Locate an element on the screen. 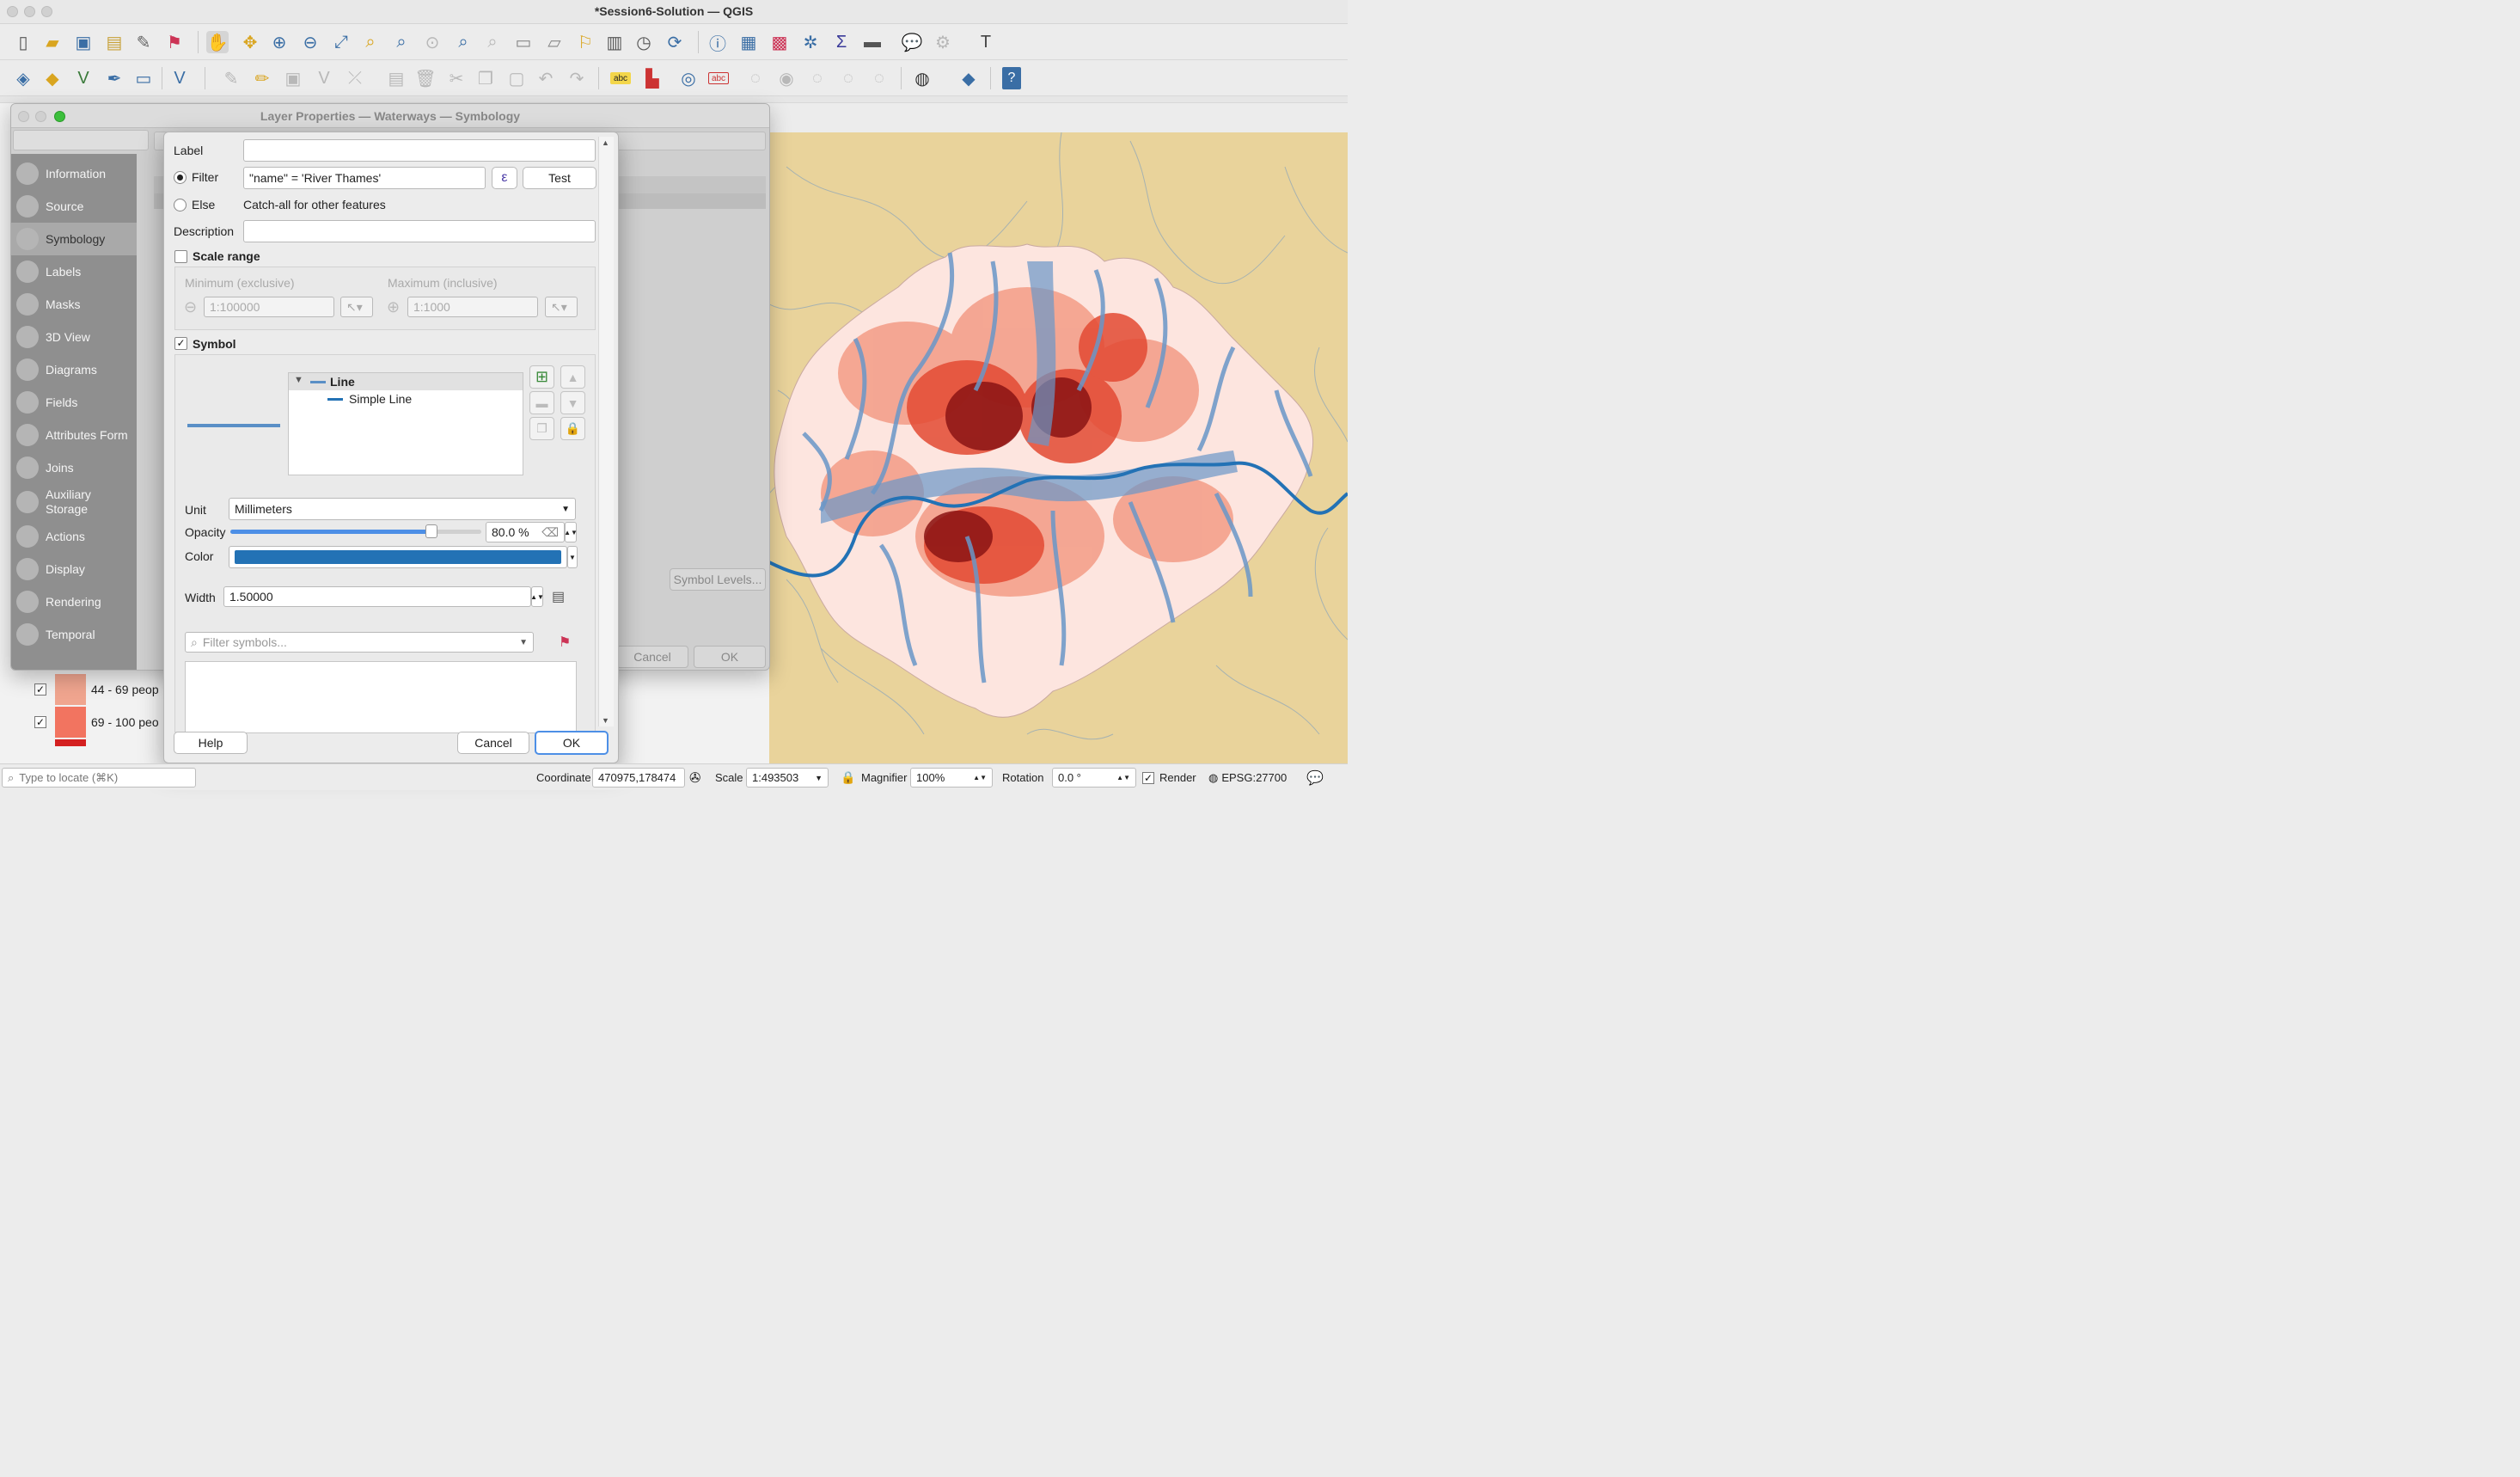 The image size is (2520, 1477). measure-icon: ▬ is located at coordinates (872, 42).